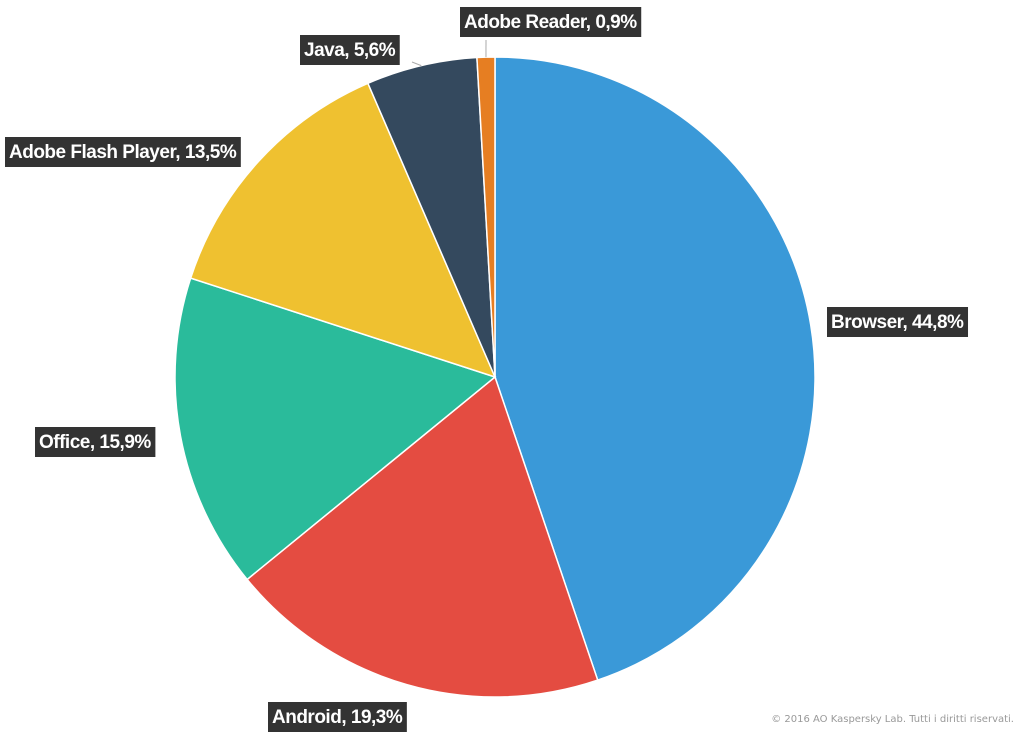 The height and width of the screenshot is (740, 1024). I want to click on data-label: Android, 19,3%, so click(337, 717).